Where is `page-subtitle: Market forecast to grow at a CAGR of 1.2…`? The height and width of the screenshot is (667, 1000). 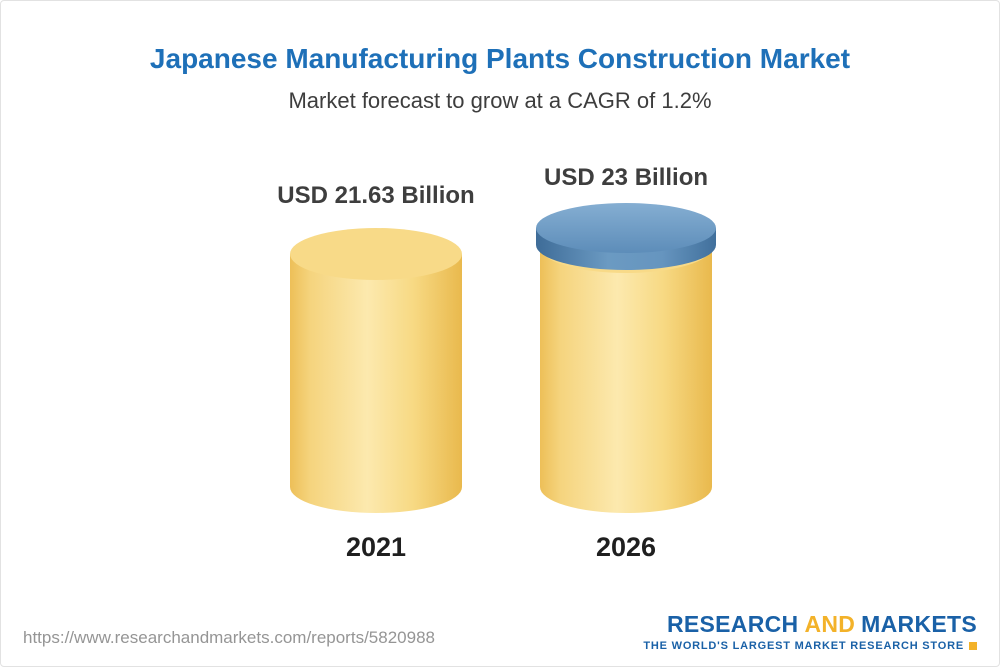
page-subtitle: Market forecast to grow at a CAGR of 1.2… is located at coordinates (500, 100).